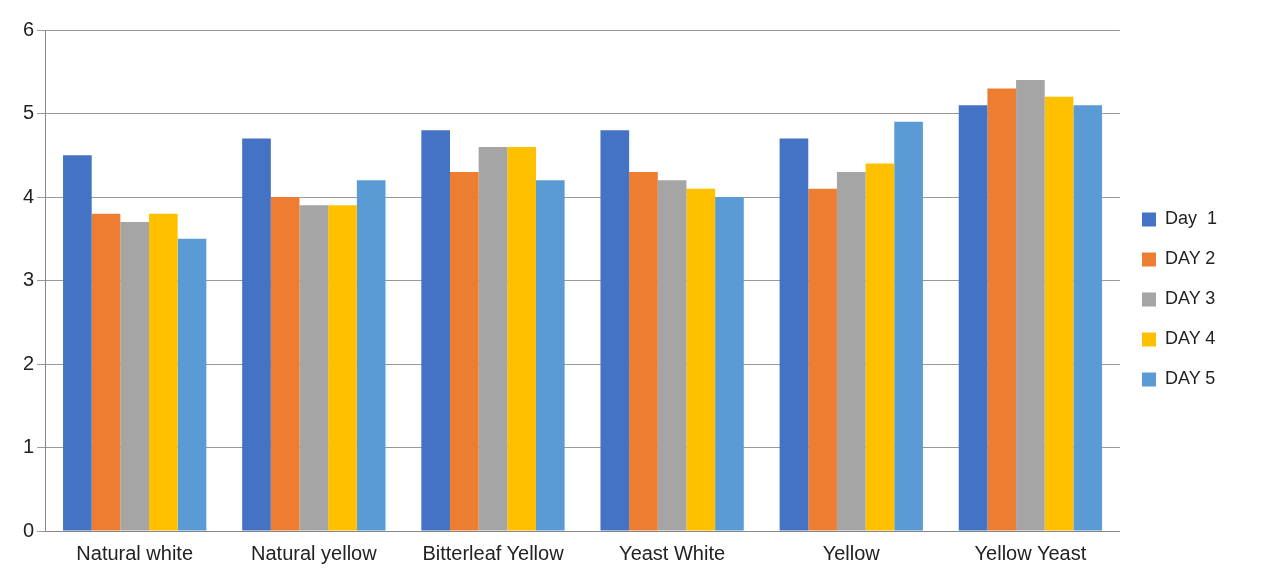 This screenshot has height=579, width=1287. Describe the element at coordinates (135, 552) in the screenshot. I see `x-tick-label: Natural white` at that location.